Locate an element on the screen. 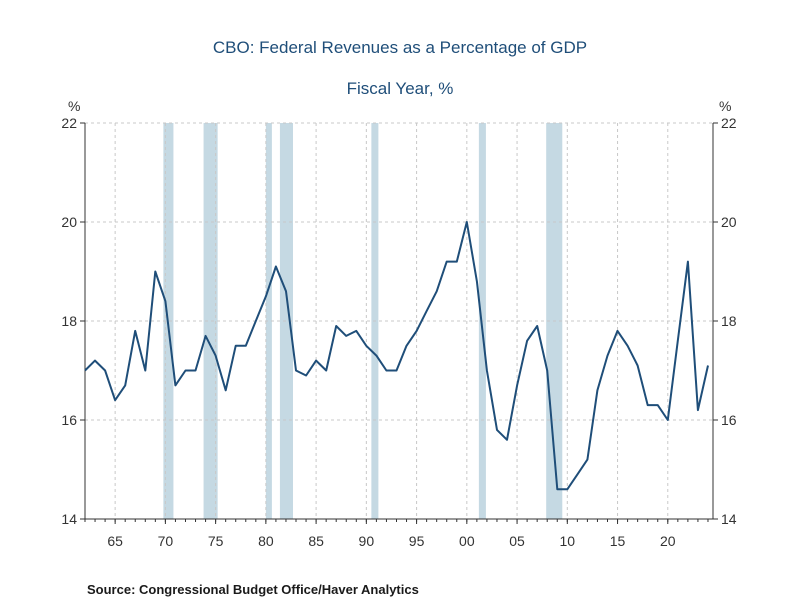  y-tick-label-left: 22 is located at coordinates (69, 123).